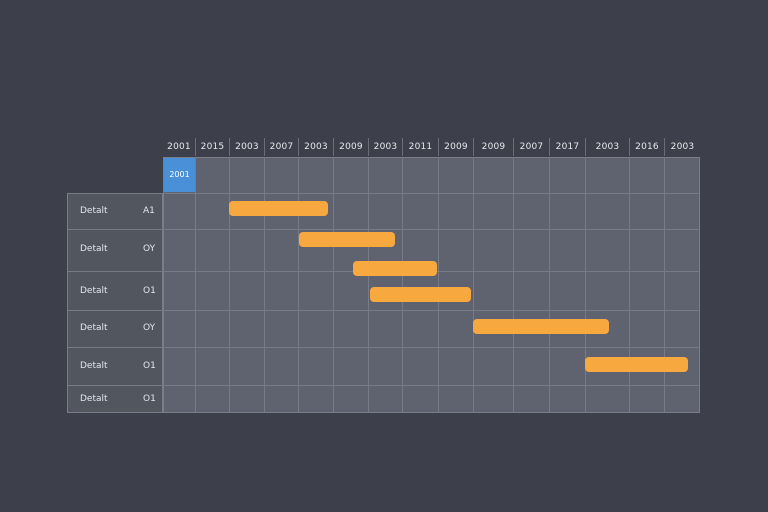 The image size is (768, 512). I want to click on selected-year-cell: 2001, so click(179, 175).